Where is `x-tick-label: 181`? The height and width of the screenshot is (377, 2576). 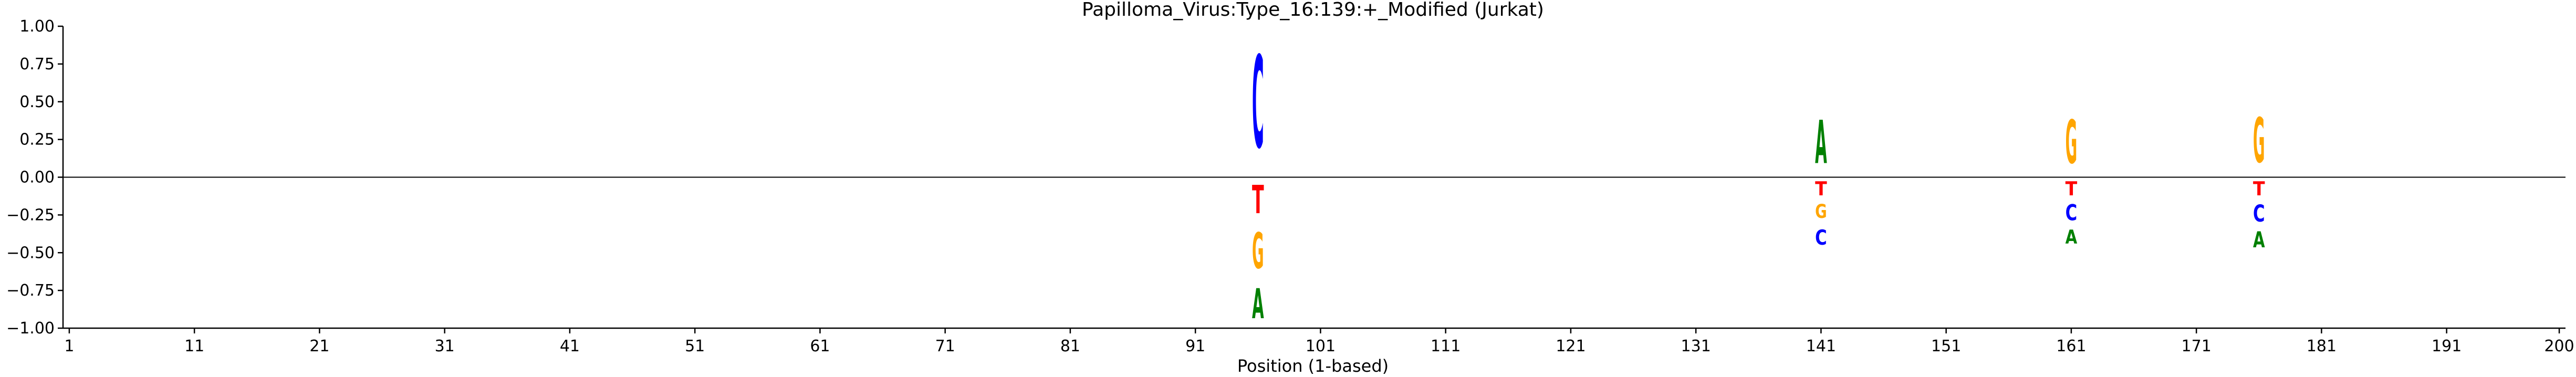 x-tick-label: 181 is located at coordinates (2322, 346).